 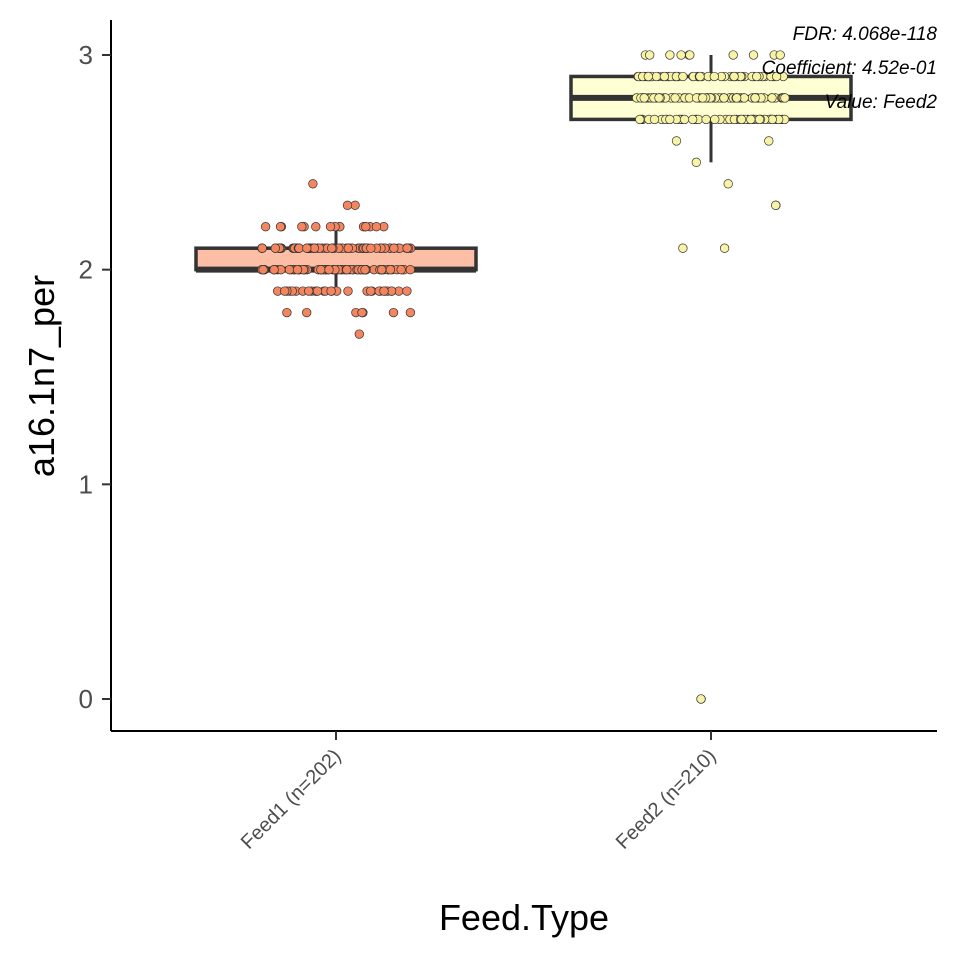 What do you see at coordinates (86, 699) in the screenshot?
I see `y-tick-label: 0` at bounding box center [86, 699].